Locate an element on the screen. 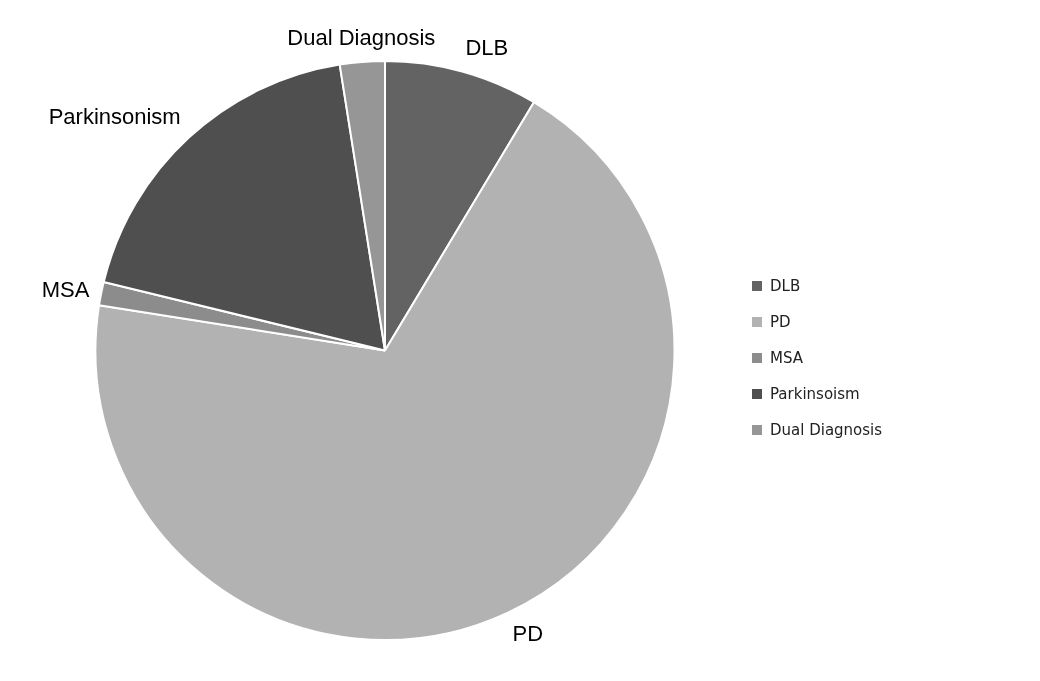  legend-label: Dual Diagnosis is located at coordinates (826, 430).